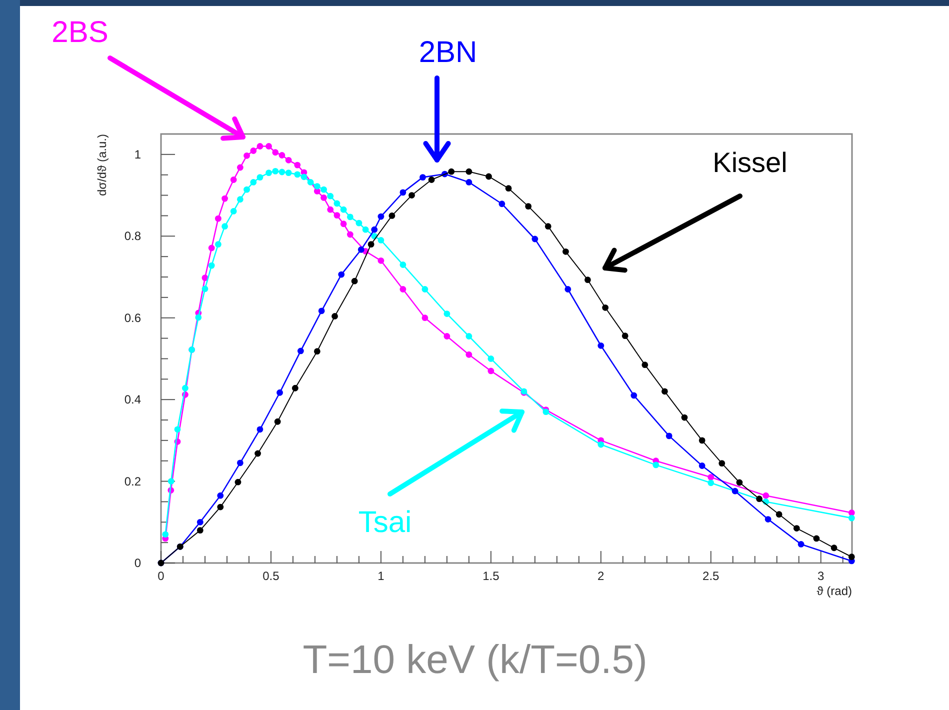 Image resolution: width=949 pixels, height=710 pixels. I want to click on text: T=10 keV (k/T=0.5), so click(475, 660).